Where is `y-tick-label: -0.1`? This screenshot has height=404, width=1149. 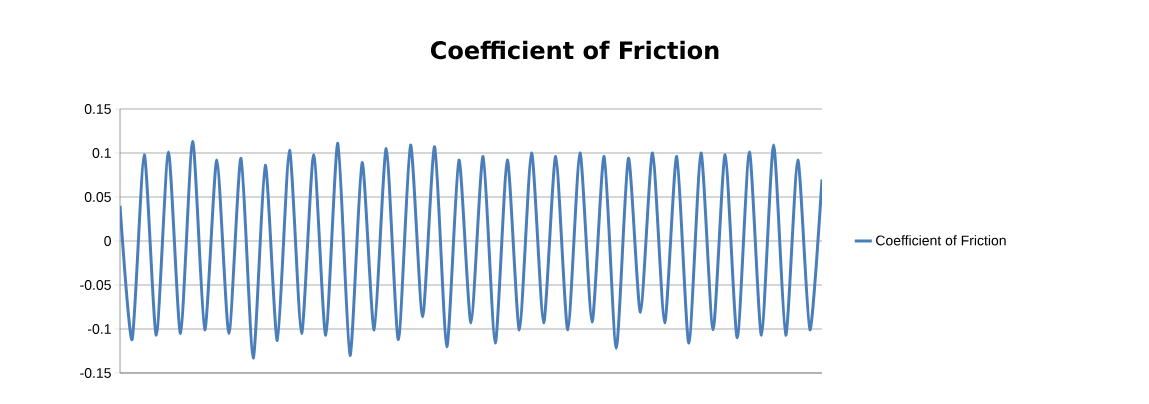
y-tick-label: -0.1 is located at coordinates (99, 329).